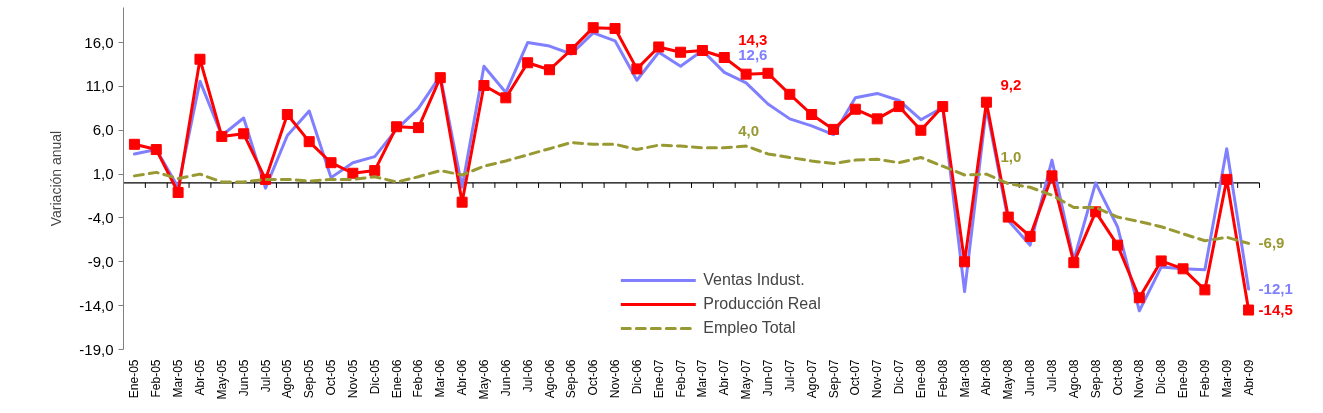 The width and height of the screenshot is (1323, 413). I want to click on y-tick-label: 6,0, so click(103, 130).